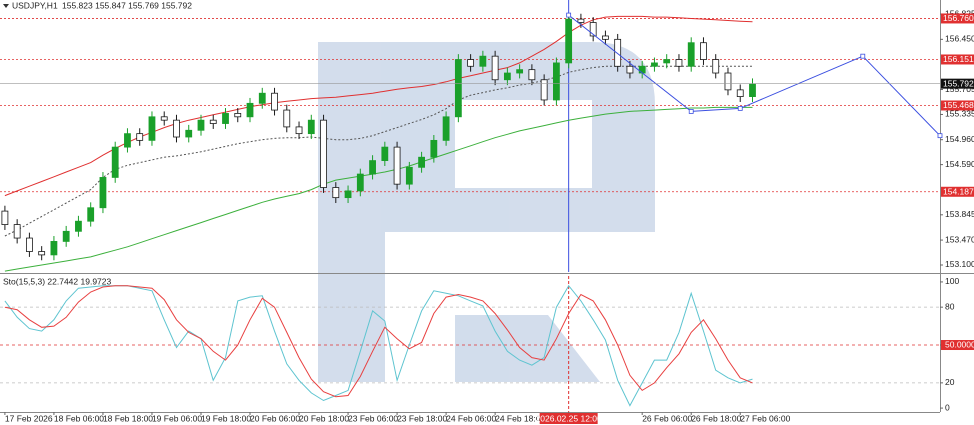  Describe the element at coordinates (422, 418) in the screenshot. I see `x-tick-label: 23 Feb 18:00` at that location.